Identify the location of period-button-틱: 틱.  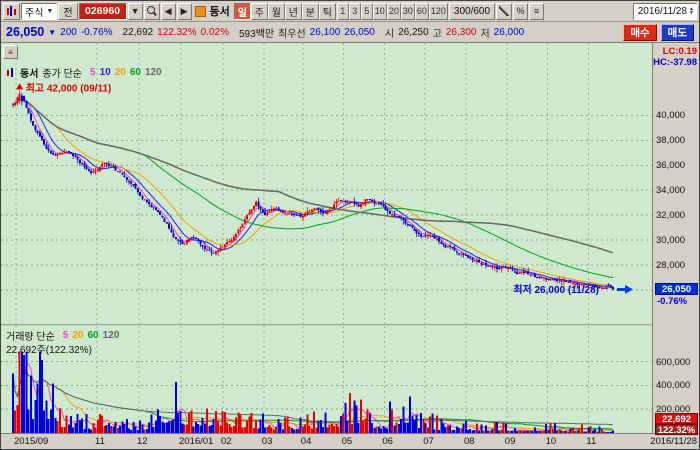
(327, 11).